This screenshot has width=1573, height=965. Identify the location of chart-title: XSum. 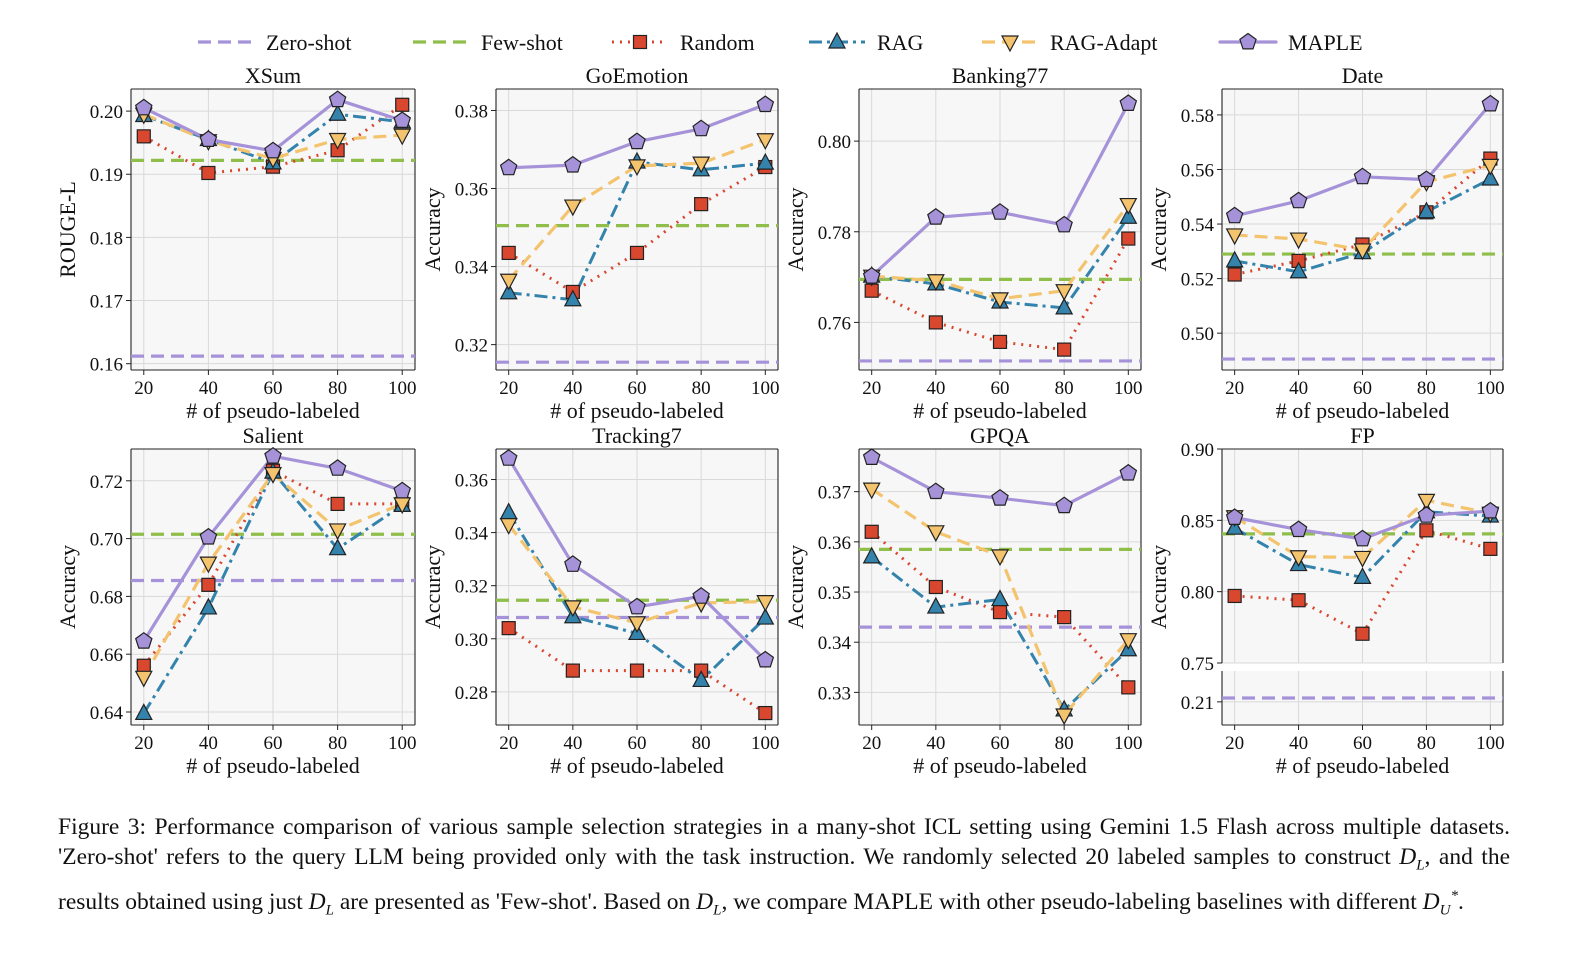
(273, 75).